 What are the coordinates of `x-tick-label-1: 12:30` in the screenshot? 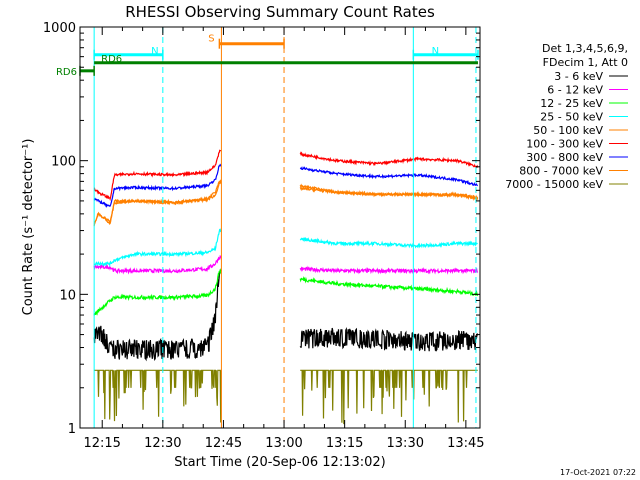 It's located at (162, 443).